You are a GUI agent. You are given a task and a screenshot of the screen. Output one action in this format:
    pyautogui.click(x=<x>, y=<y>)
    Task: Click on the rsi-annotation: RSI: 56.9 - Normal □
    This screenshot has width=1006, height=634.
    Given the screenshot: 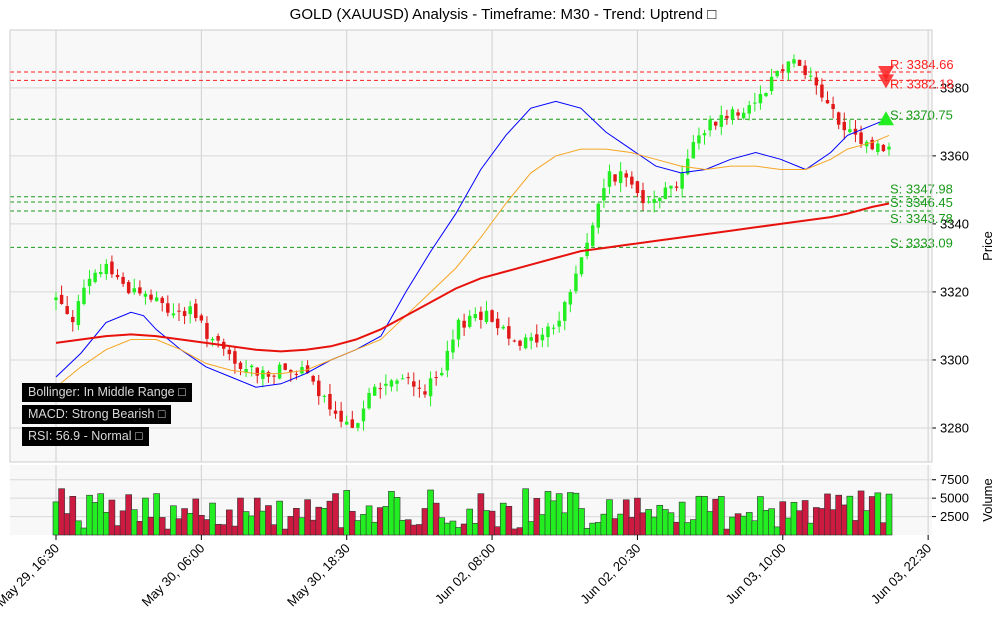 What is the action you would take?
    pyautogui.click(x=85, y=436)
    